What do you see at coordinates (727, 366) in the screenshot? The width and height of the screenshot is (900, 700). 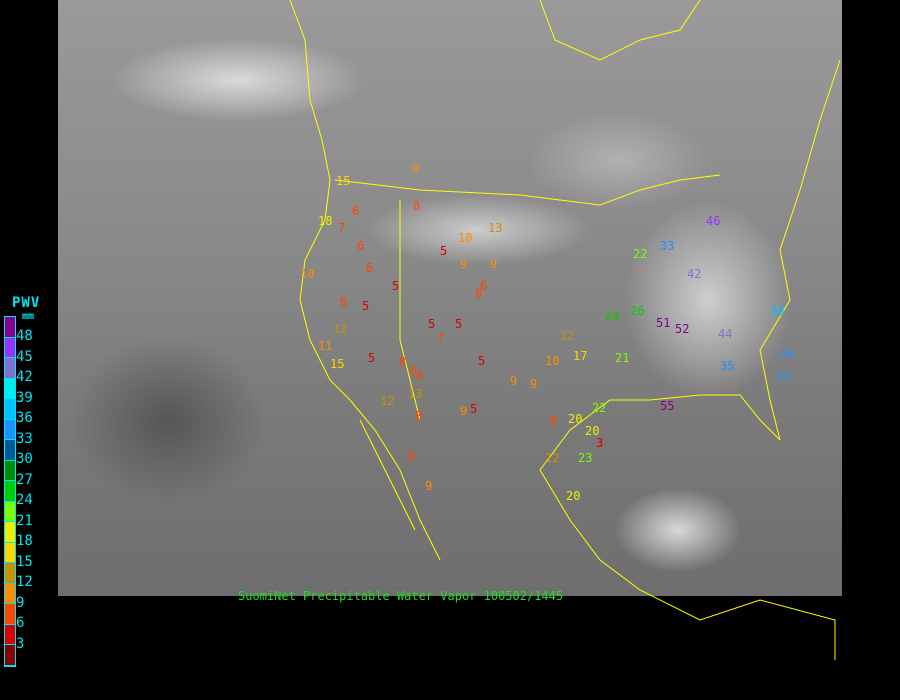 I see `station-pwv-value: 35` at bounding box center [727, 366].